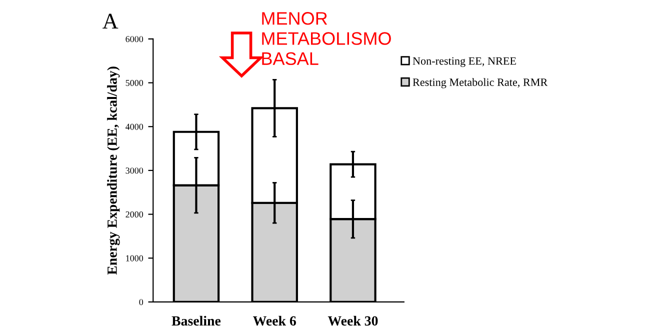 The width and height of the screenshot is (660, 330). What do you see at coordinates (464, 62) in the screenshot?
I see `legend-label: Non-resting EE, NREE` at bounding box center [464, 62].